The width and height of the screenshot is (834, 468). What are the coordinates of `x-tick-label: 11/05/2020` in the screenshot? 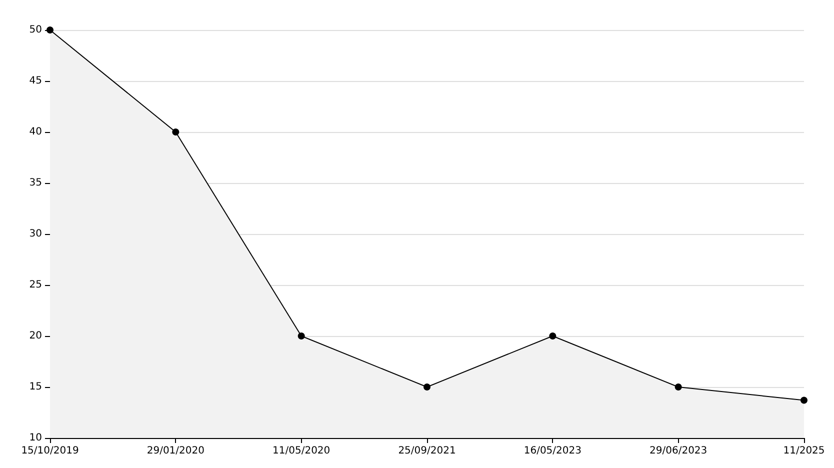 It's located at (301, 451).